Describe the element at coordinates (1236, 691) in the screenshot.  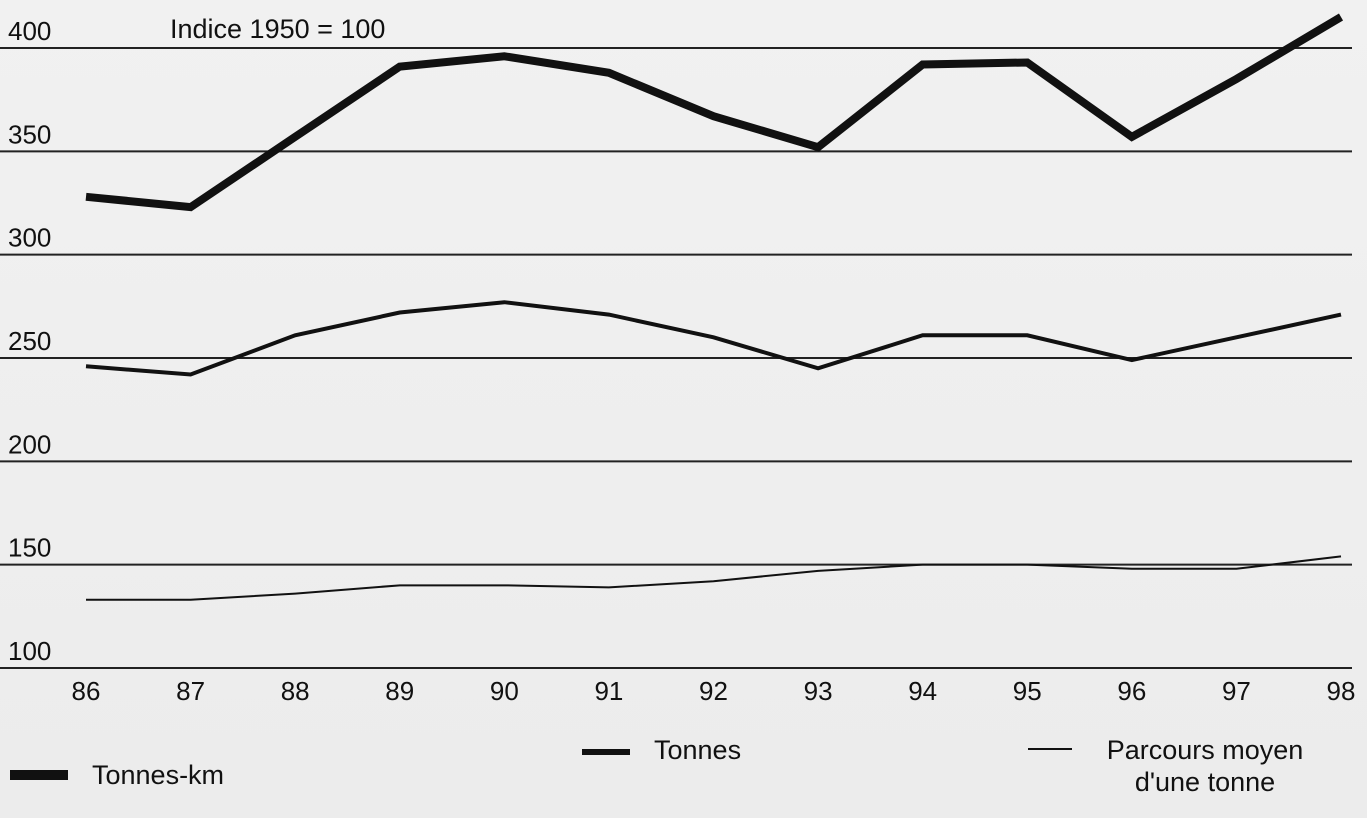
I see `x-tick-label-97: 97` at that location.